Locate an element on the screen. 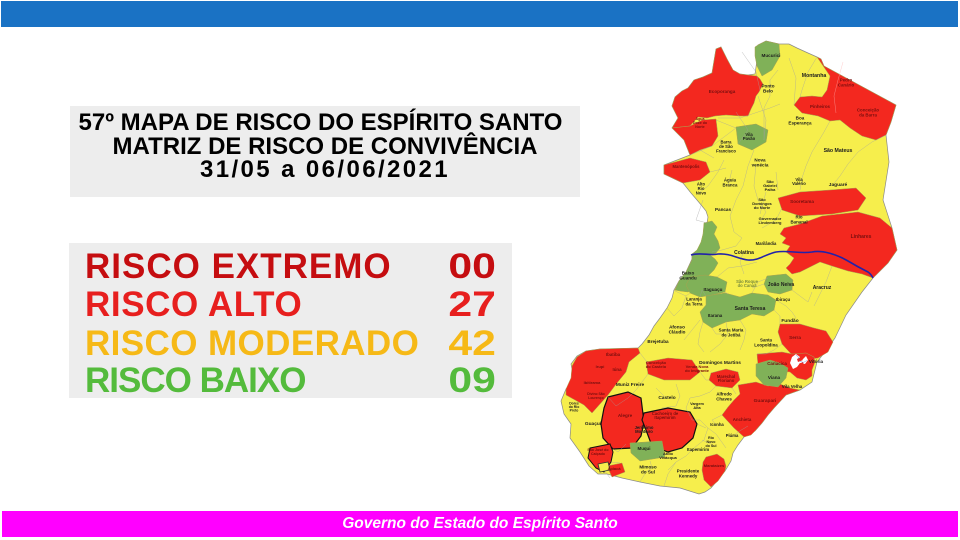  svg-text: Vargem is located at coordinates (697, 404).